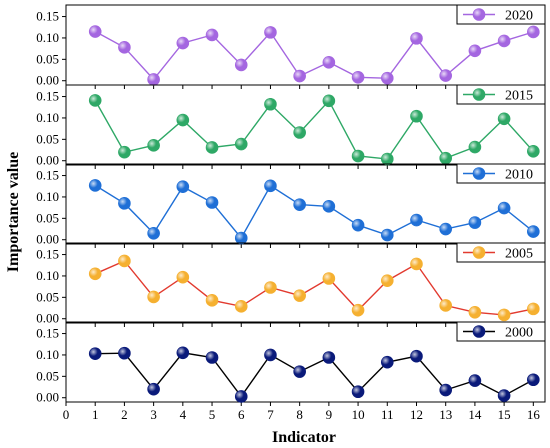 Image resolution: width=550 pixels, height=448 pixels. What do you see at coordinates (66, 414) in the screenshot?
I see `x-tick-label: 0` at bounding box center [66, 414].